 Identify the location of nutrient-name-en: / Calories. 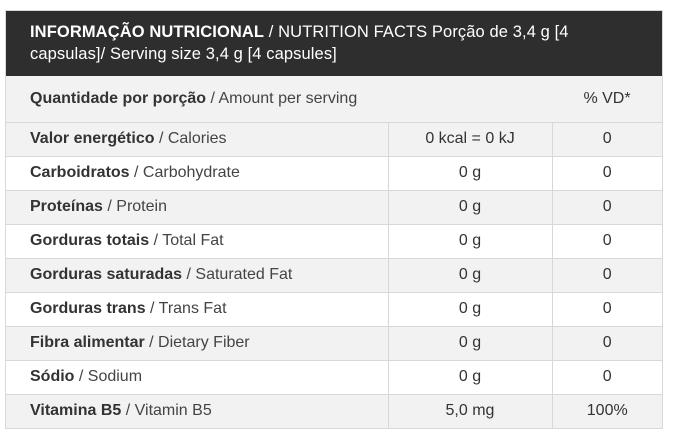
(192, 138).